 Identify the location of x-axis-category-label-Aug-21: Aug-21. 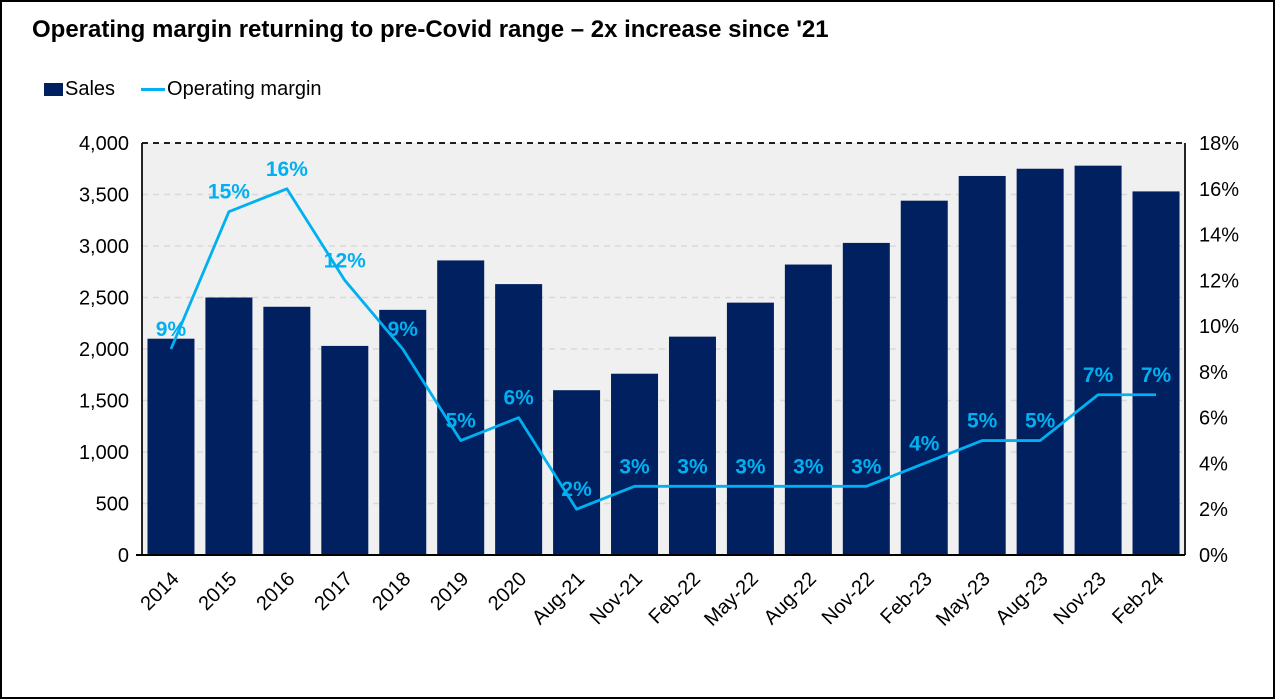
(558, 598).